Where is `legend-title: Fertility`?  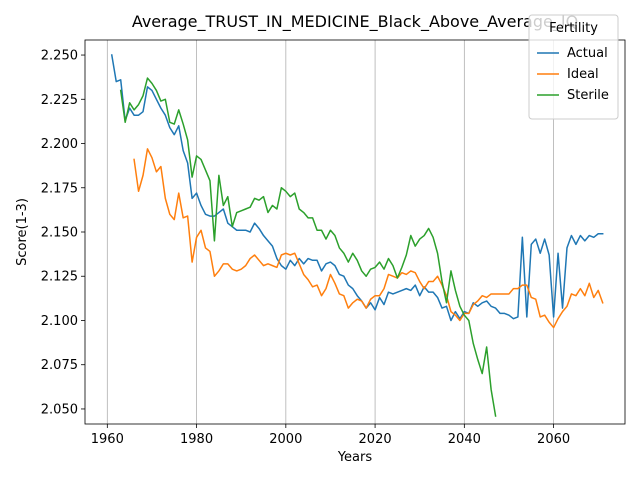
legend-title: Fertility is located at coordinates (573, 28).